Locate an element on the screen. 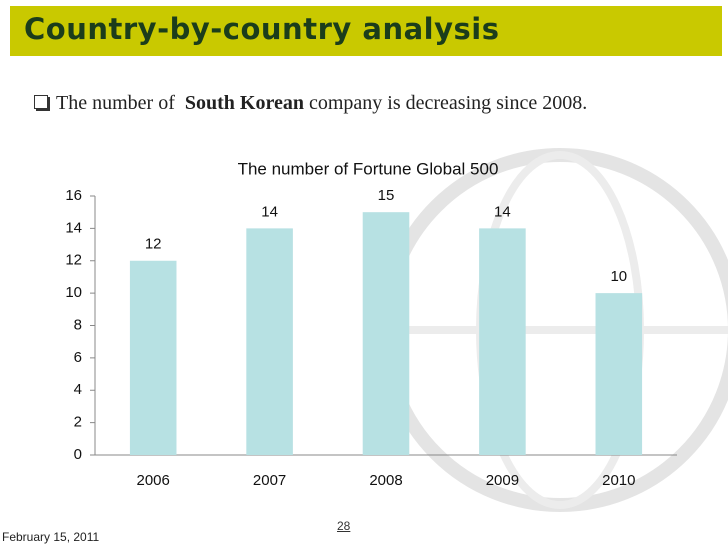 The height and width of the screenshot is (546, 728). header-bar is located at coordinates (366, 31).